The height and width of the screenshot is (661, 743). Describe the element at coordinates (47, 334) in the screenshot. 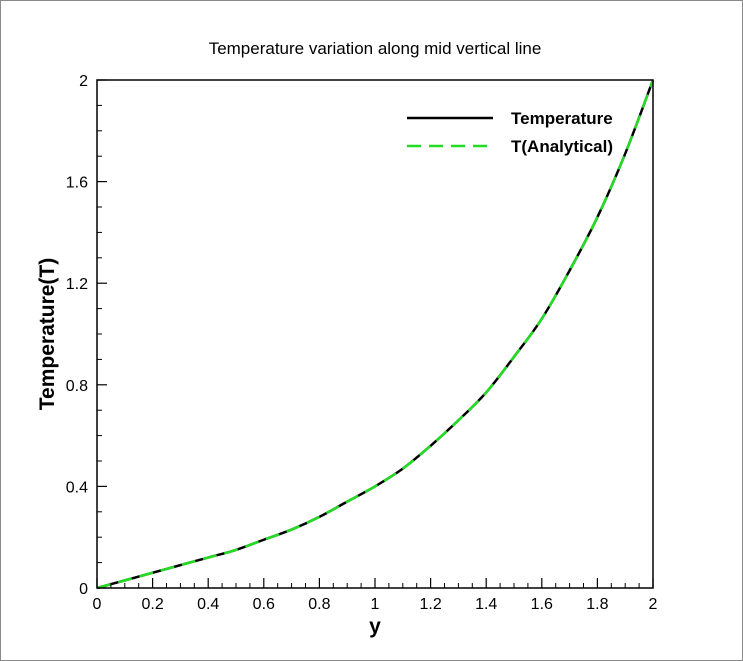

I see `y-axis-label: Temperature(T)` at that location.